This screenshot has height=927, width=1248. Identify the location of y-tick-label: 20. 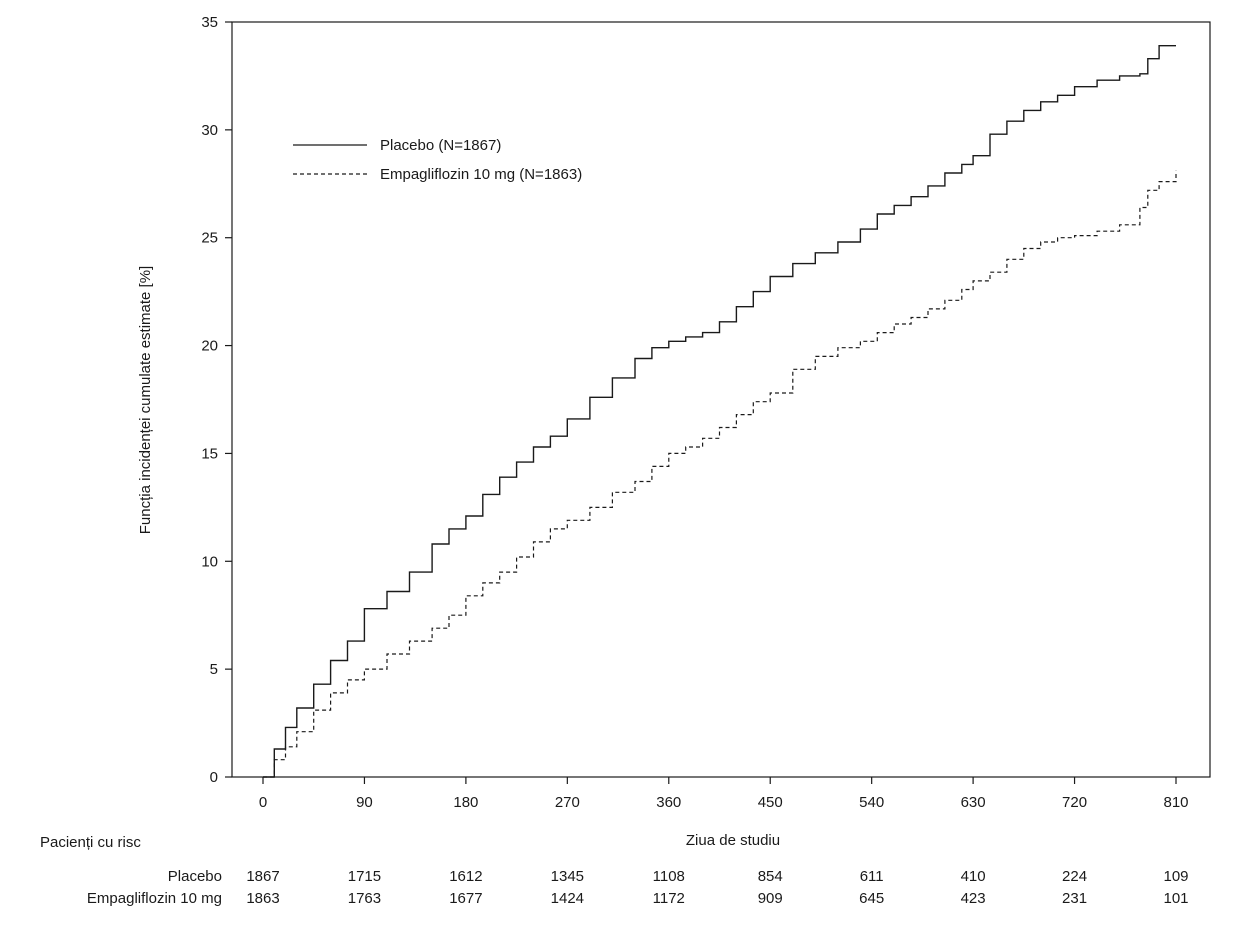
(209, 346).